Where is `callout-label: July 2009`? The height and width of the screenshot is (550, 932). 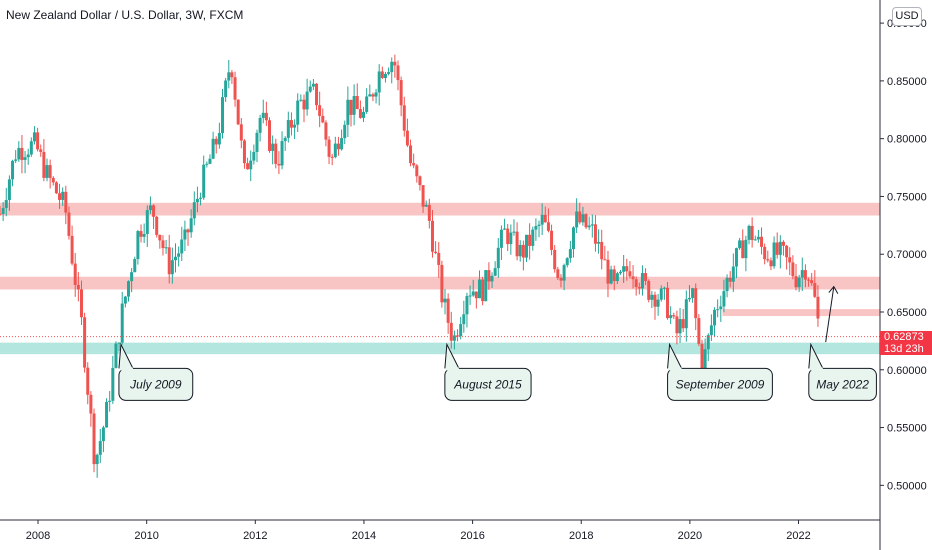 callout-label: July 2009 is located at coordinates (155, 384).